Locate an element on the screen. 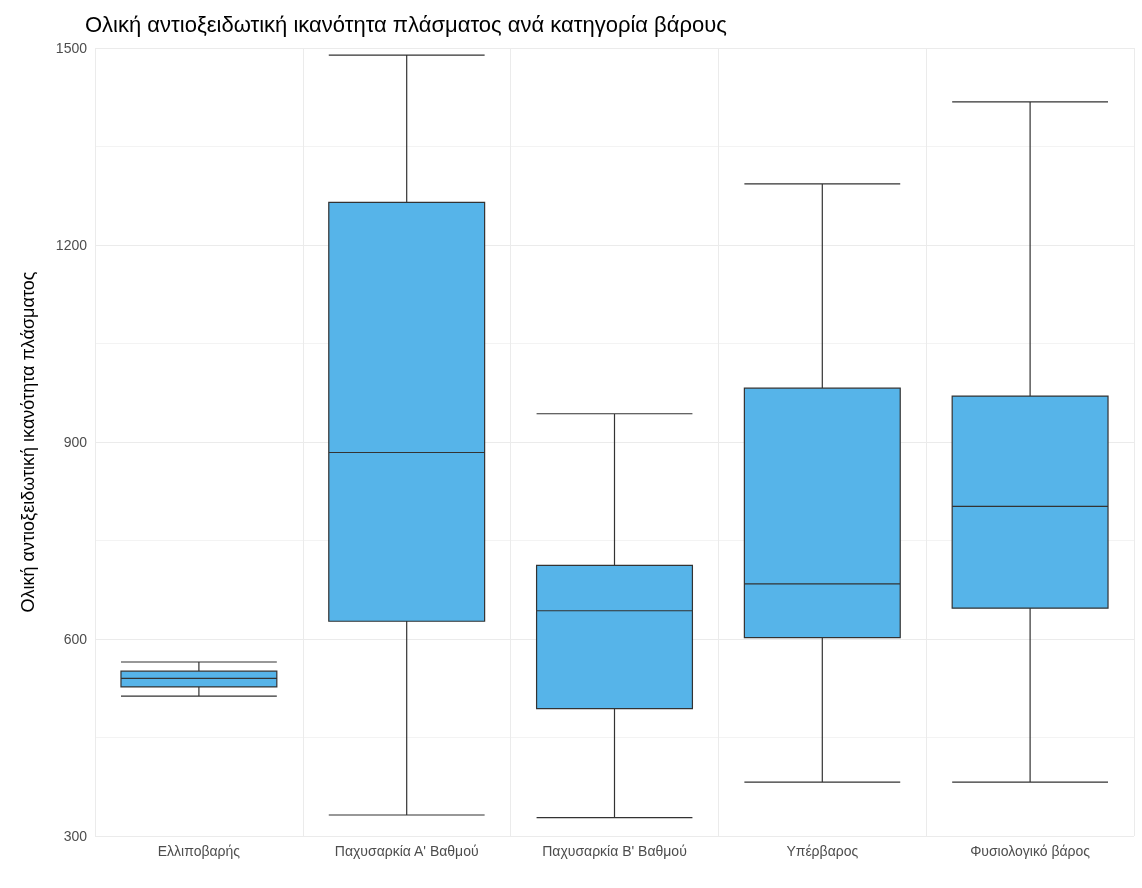 This screenshot has height=888, width=1142. x-tick-label: Ελλιποβαρής is located at coordinates (199, 851).